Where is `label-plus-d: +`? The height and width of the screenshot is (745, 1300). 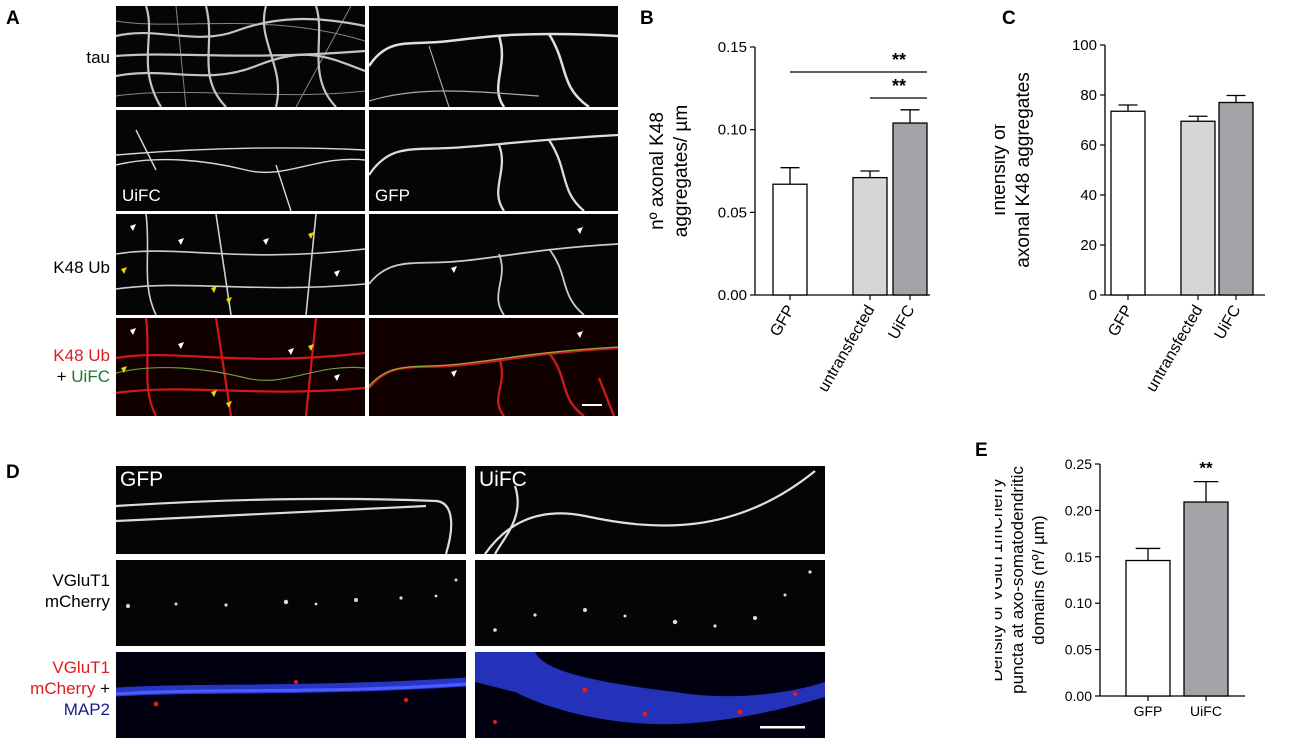
label-plus-d: + is located at coordinates (102, 688).